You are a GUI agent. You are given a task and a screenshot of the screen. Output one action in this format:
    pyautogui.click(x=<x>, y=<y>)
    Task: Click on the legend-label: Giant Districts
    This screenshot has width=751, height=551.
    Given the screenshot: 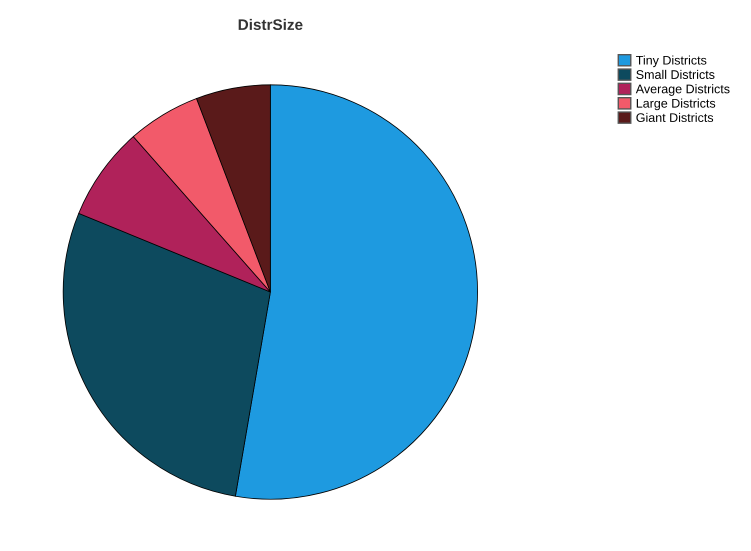 What is the action you would take?
    pyautogui.click(x=675, y=117)
    